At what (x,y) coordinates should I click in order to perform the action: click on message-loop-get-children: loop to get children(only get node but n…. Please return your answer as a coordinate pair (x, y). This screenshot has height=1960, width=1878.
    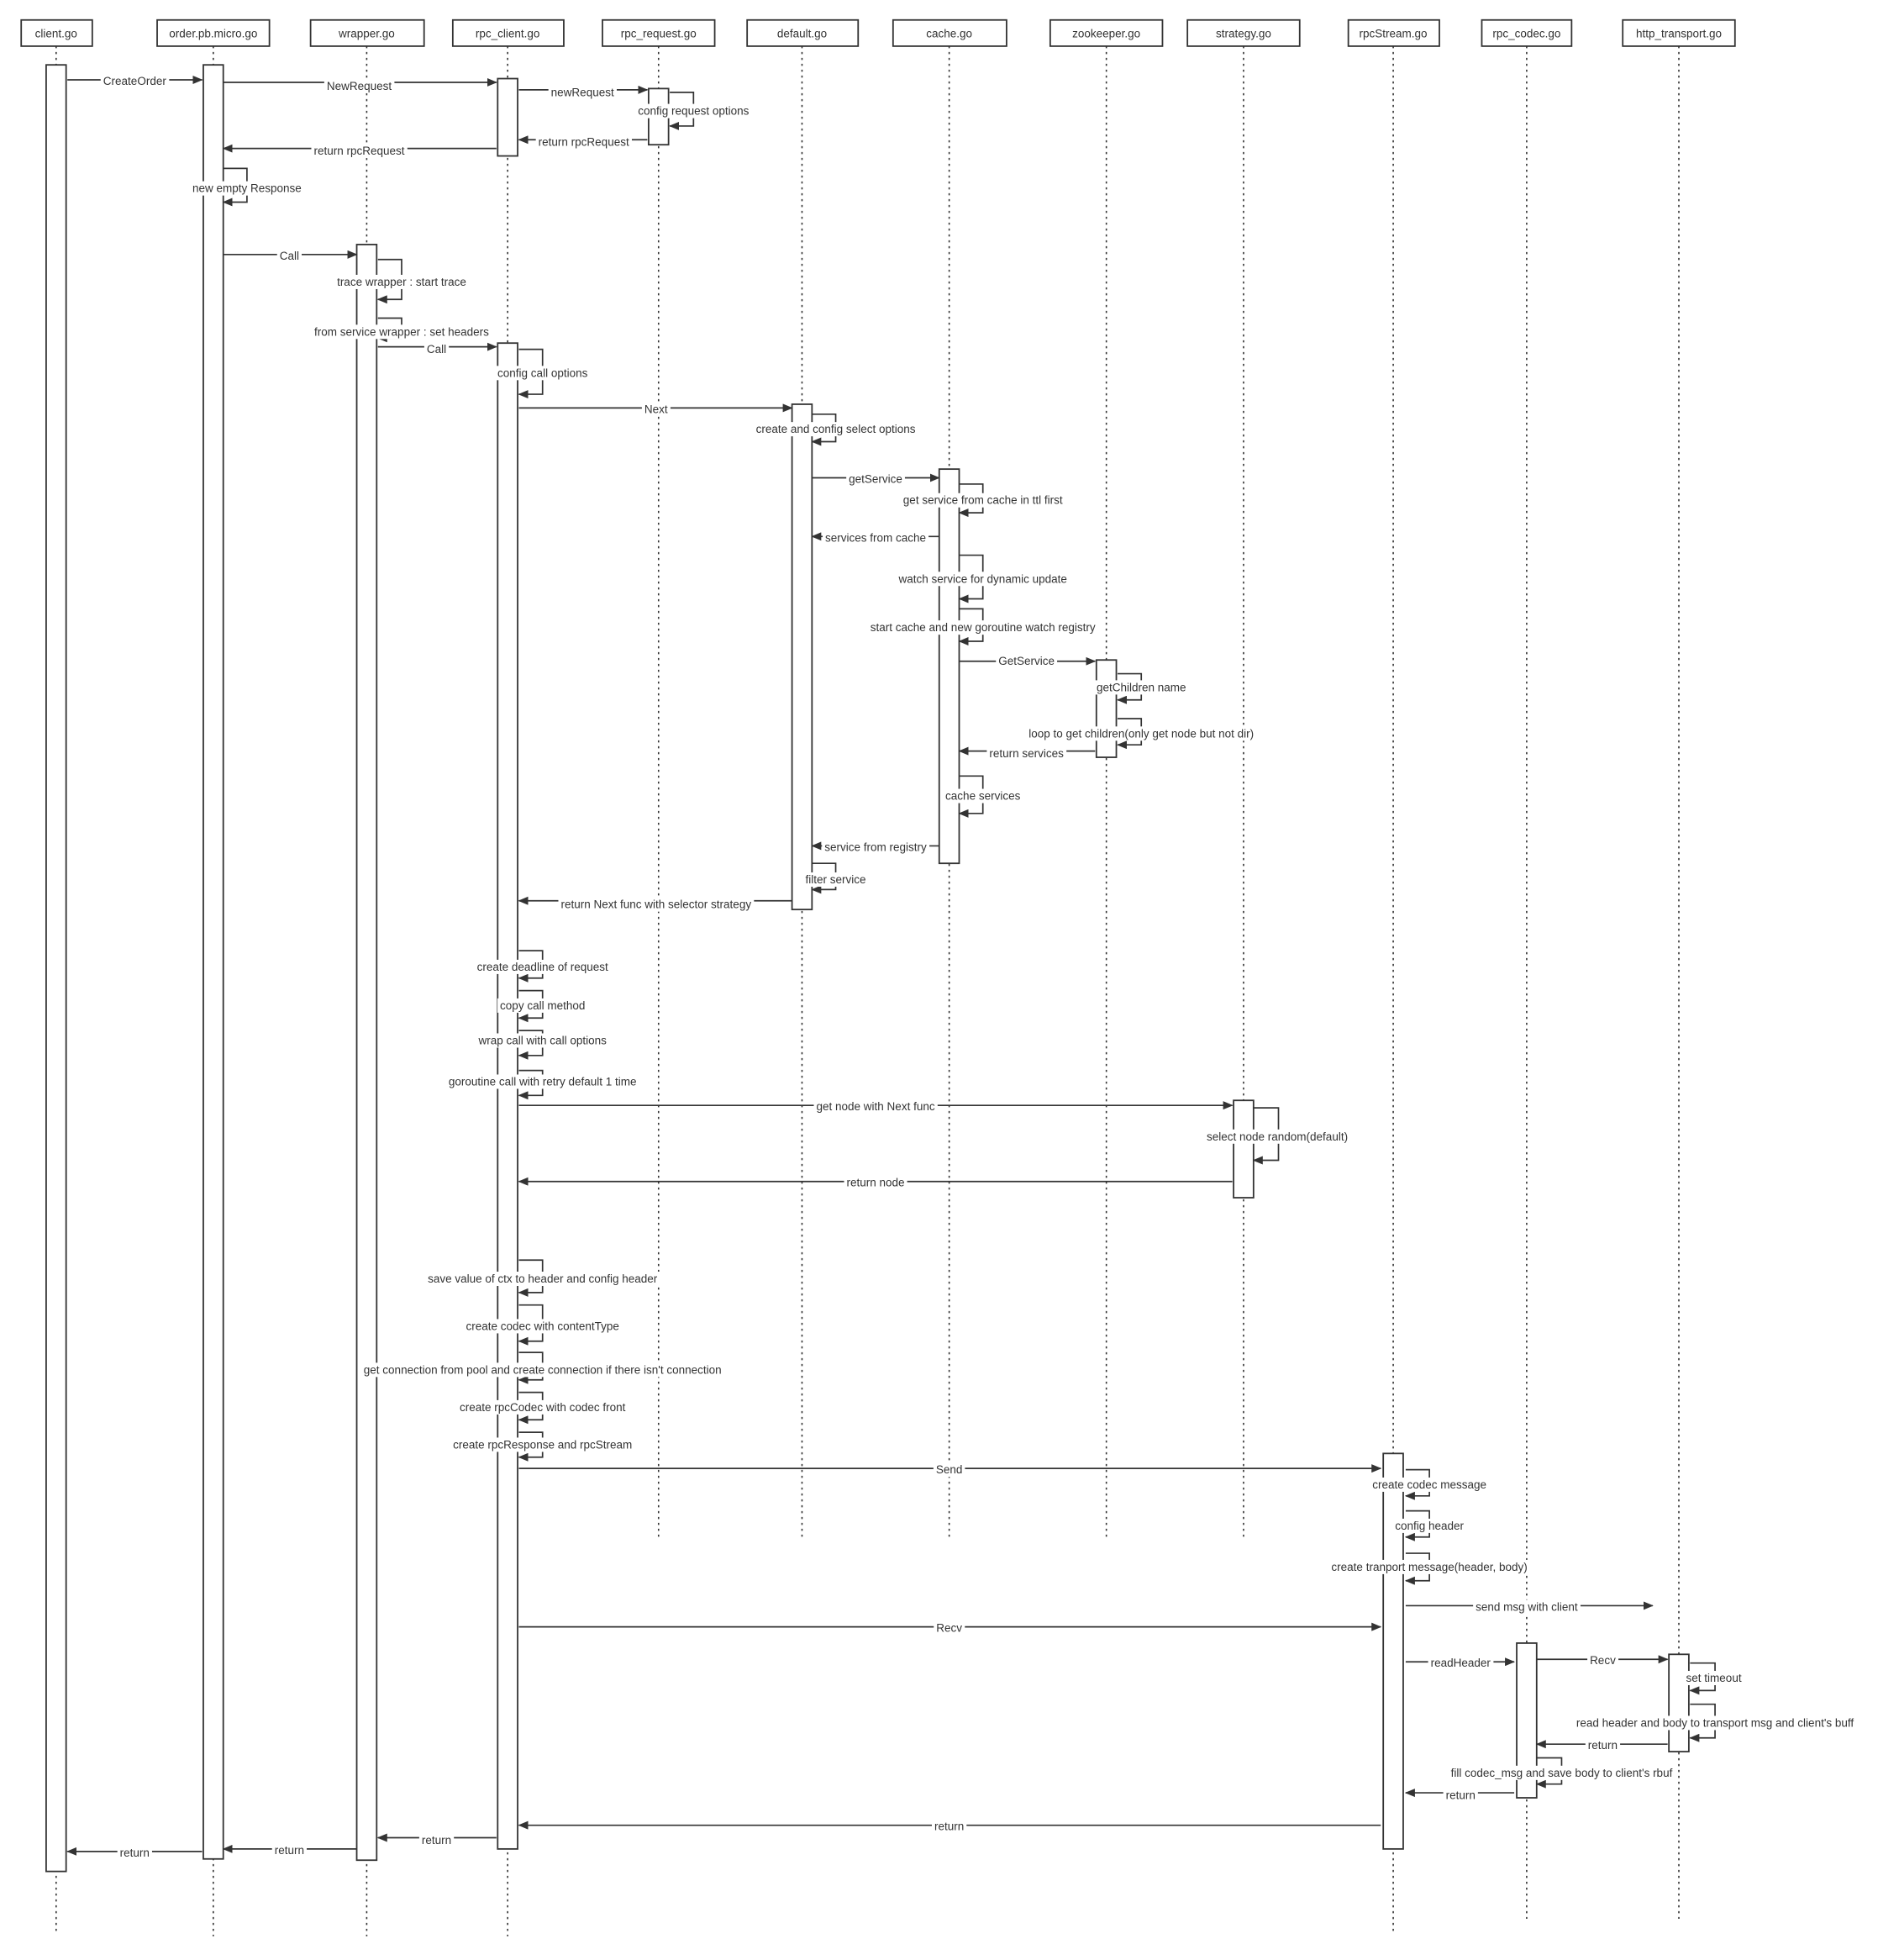
    Looking at the image, I should click on (1141, 734).